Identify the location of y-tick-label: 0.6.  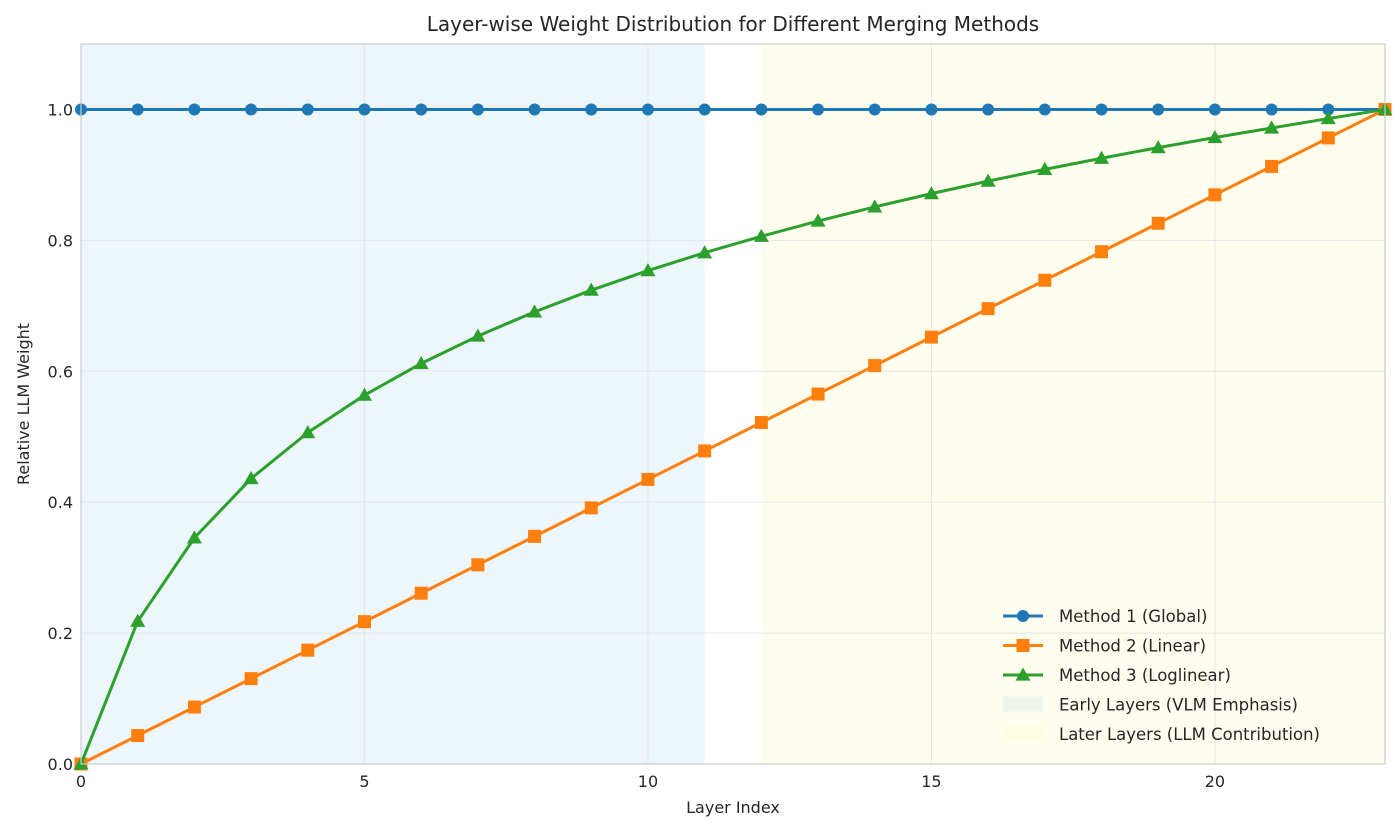
(60, 371).